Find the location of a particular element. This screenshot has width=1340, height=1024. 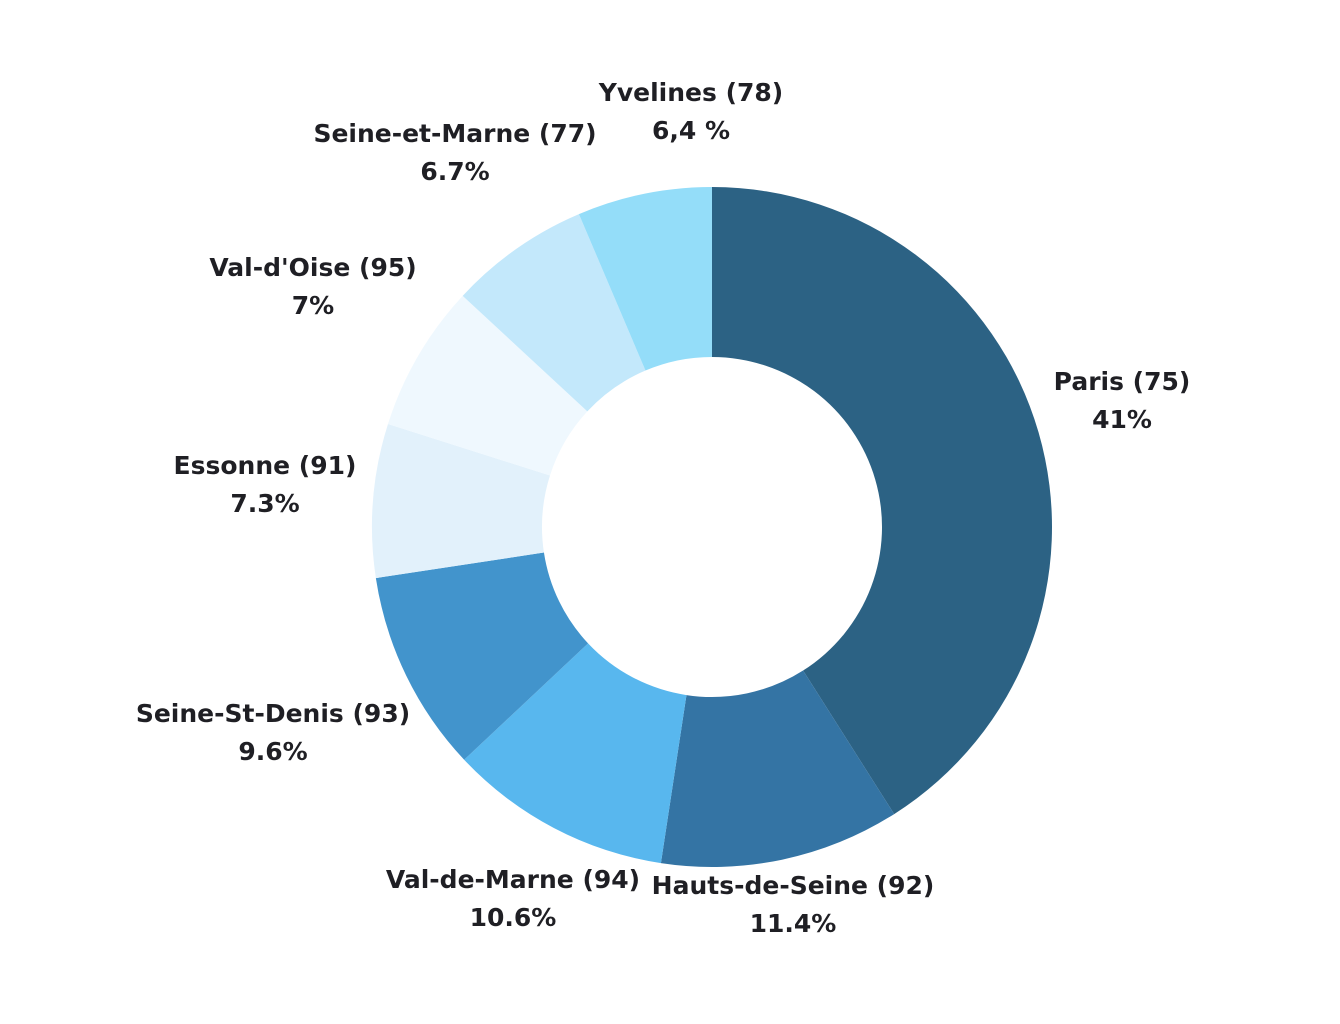

slice-label-seine-st-denis-93: Seine-St-Denis (93) 9.6% is located at coordinates (273, 732).